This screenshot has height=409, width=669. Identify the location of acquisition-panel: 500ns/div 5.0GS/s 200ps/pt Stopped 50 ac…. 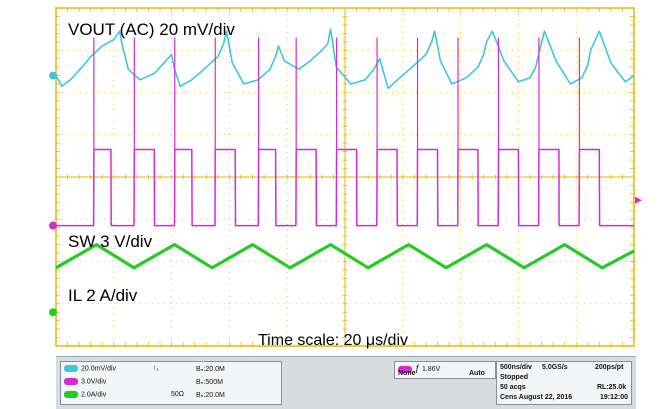
(564, 383).